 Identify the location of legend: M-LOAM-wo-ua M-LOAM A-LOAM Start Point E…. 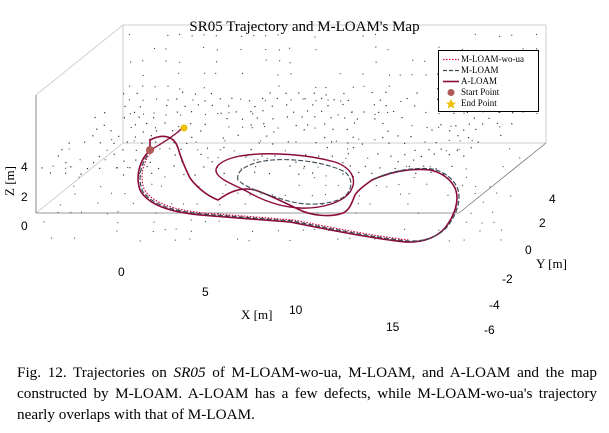
(488, 81).